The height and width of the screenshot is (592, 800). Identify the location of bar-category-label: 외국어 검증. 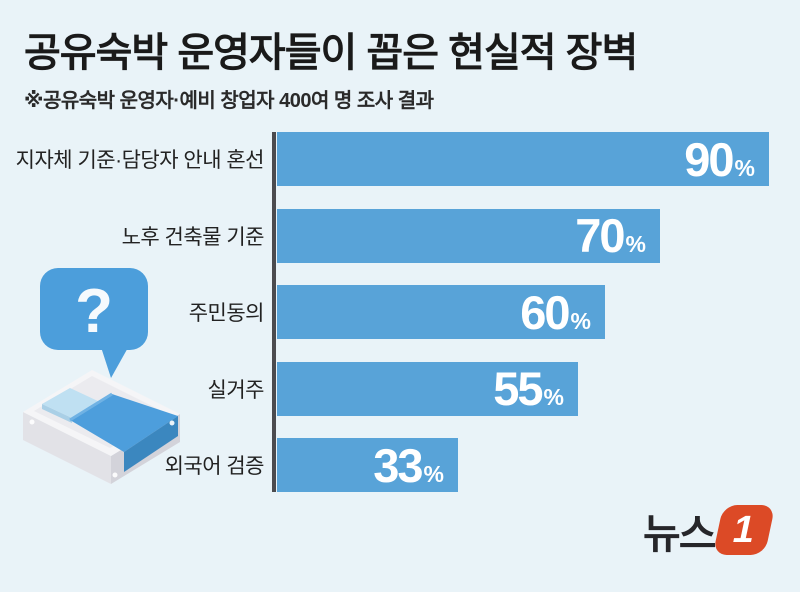
(214, 466).